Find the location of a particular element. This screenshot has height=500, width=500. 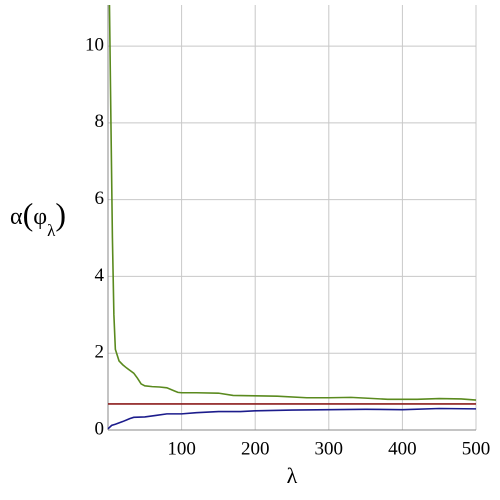

y-tick-label: 2 is located at coordinates (100, 352).